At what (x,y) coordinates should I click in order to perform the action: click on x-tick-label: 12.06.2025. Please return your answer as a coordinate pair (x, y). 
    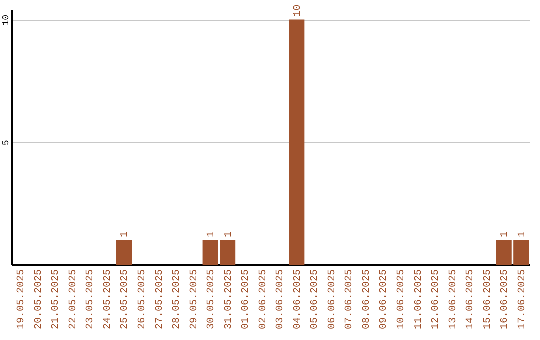
    Looking at the image, I should click on (436, 300).